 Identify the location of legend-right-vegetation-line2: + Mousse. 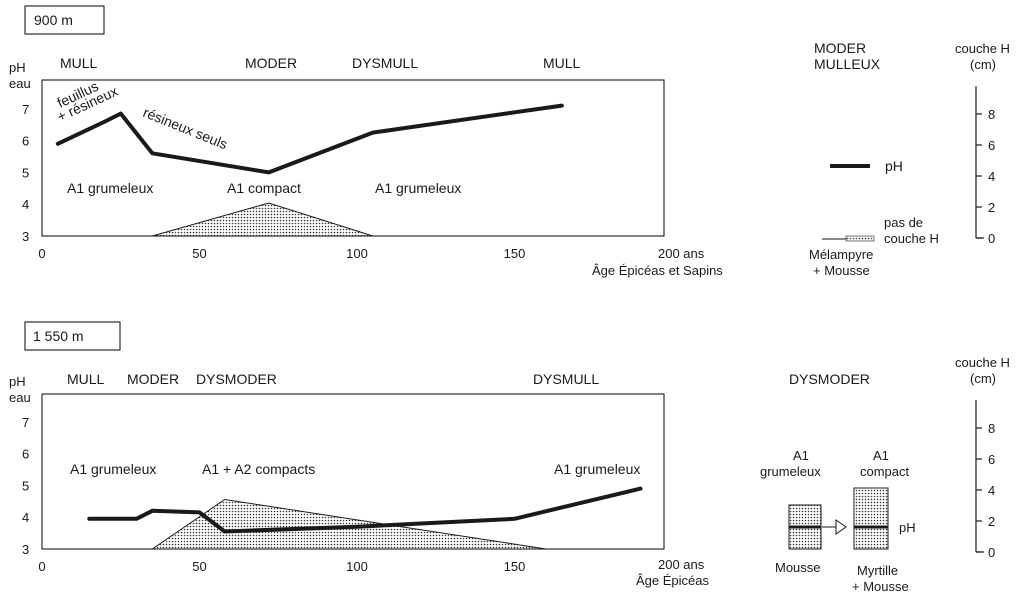
(880, 586).